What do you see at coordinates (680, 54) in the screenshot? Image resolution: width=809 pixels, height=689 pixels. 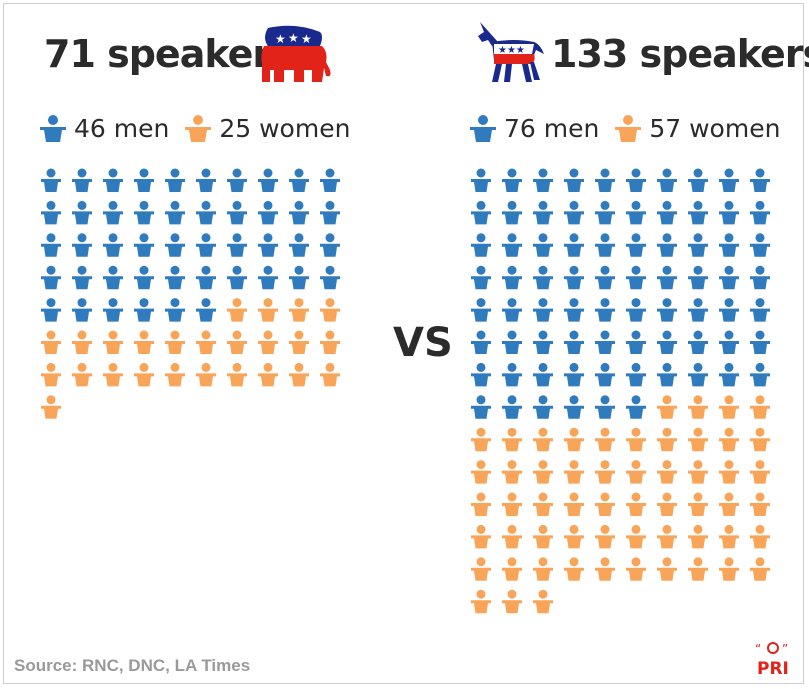 I see `democratic-title: 133 speakers` at bounding box center [680, 54].